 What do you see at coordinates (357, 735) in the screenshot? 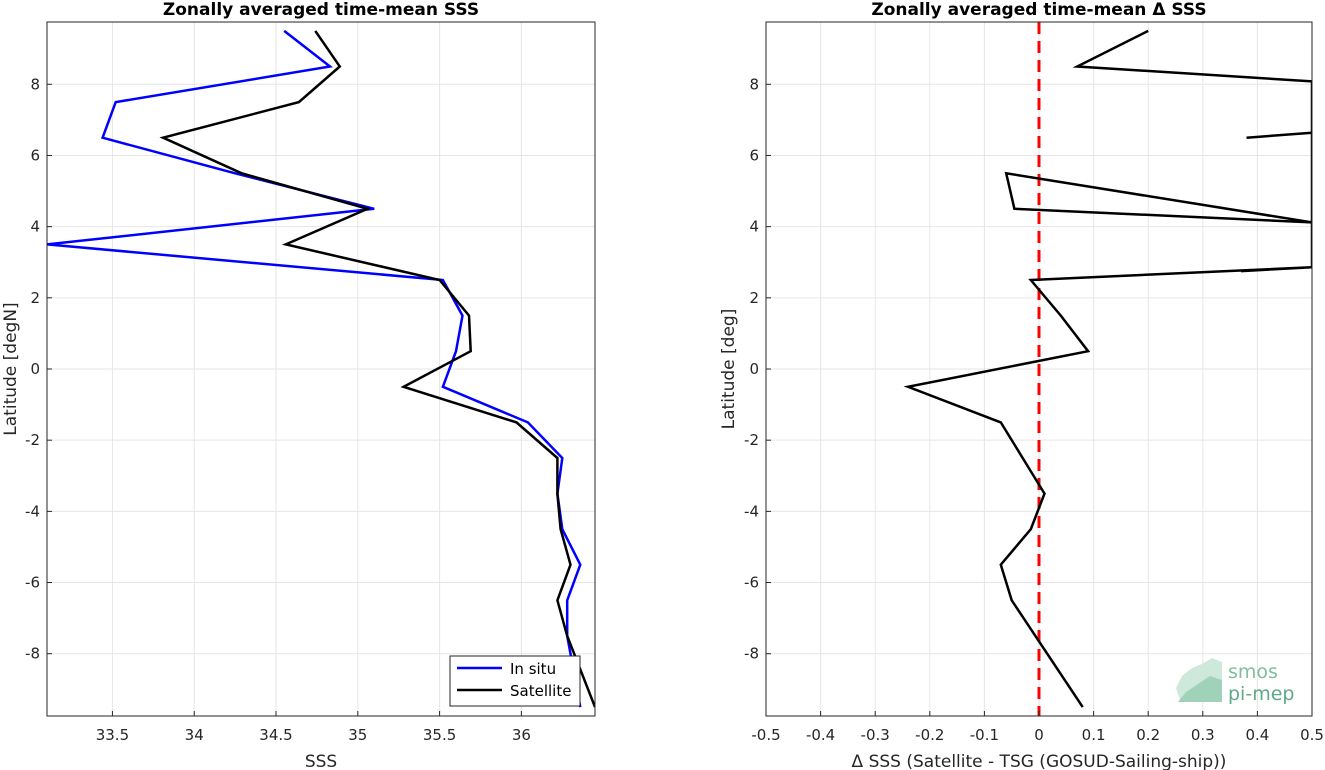
I see `x-tick-label: 35` at bounding box center [357, 735].